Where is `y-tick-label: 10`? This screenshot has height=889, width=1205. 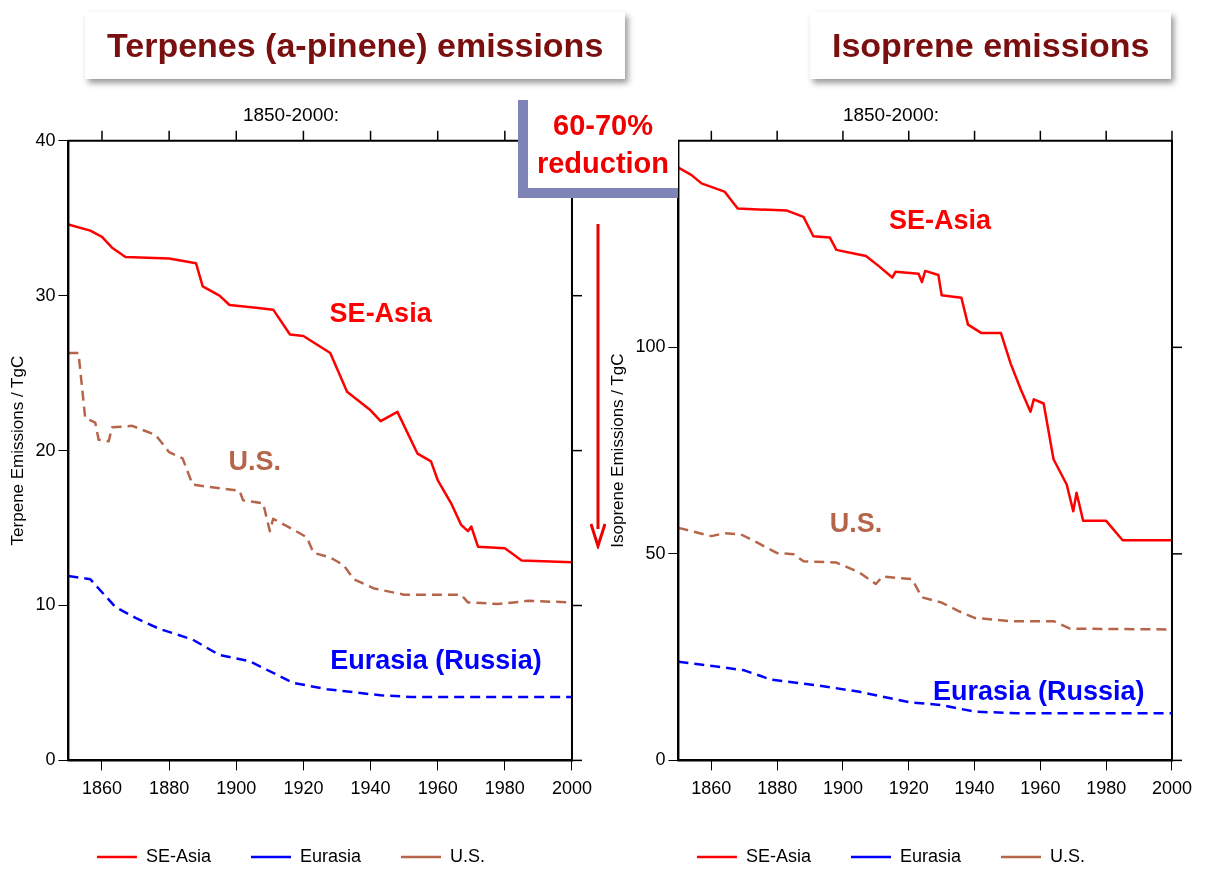
y-tick-label: 10 is located at coordinates (45, 604).